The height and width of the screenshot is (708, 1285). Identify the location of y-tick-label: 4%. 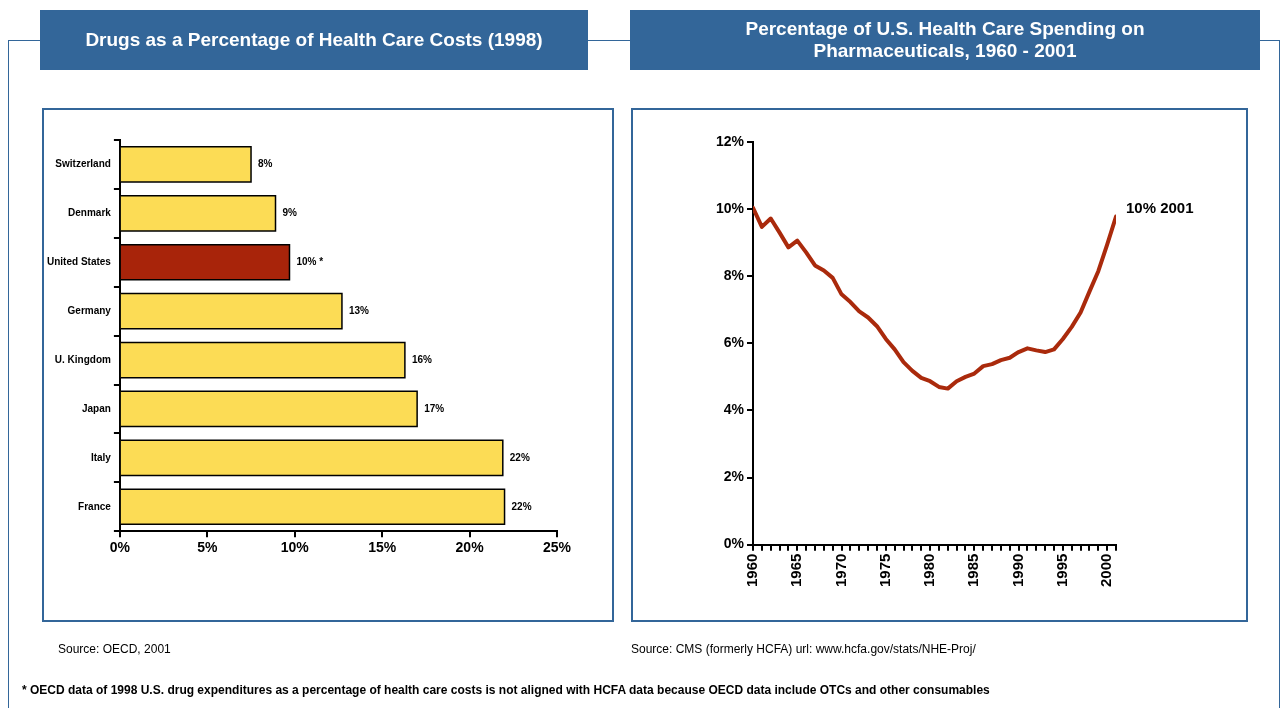
(734, 409).